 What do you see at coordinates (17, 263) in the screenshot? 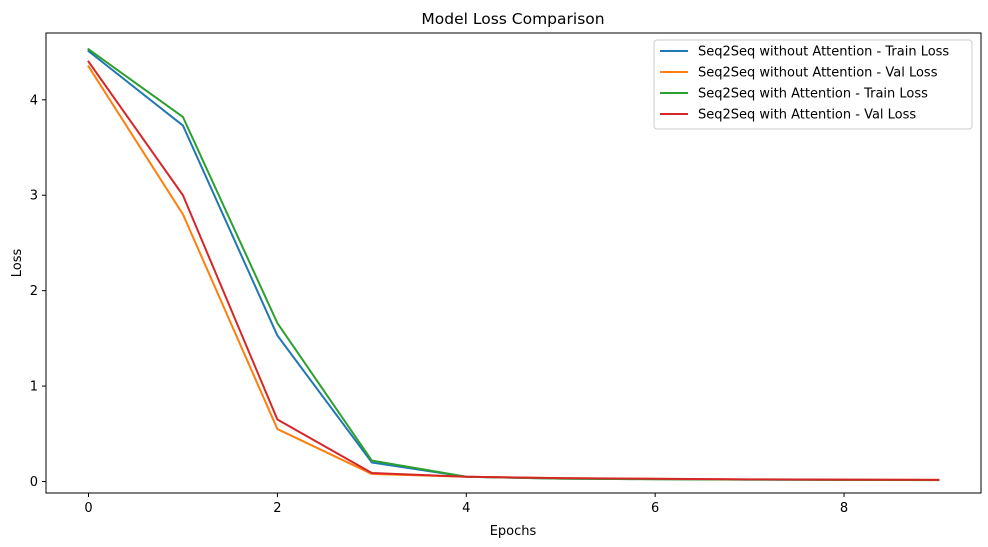
I see `y-axis-label: Loss` at bounding box center [17, 263].